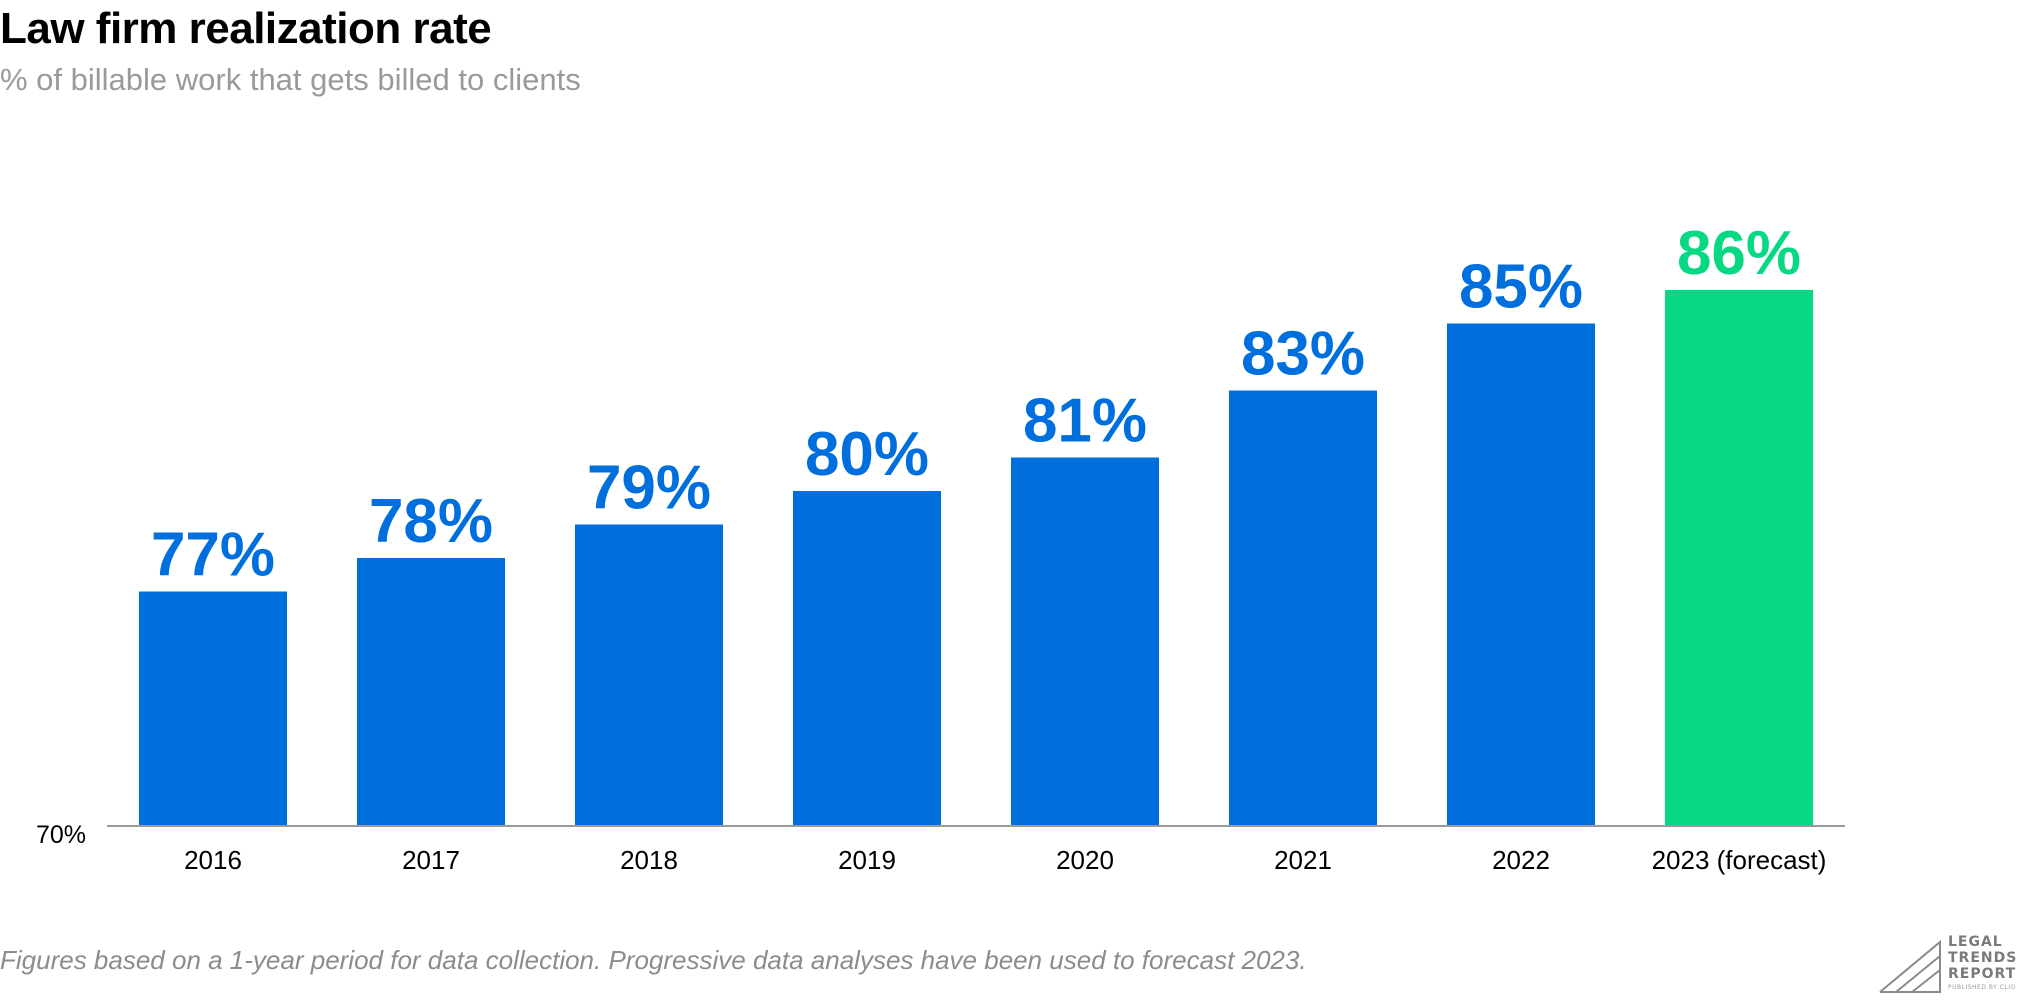 This screenshot has width=2030, height=1001. What do you see at coordinates (867, 658) in the screenshot?
I see `bar-2019` at bounding box center [867, 658].